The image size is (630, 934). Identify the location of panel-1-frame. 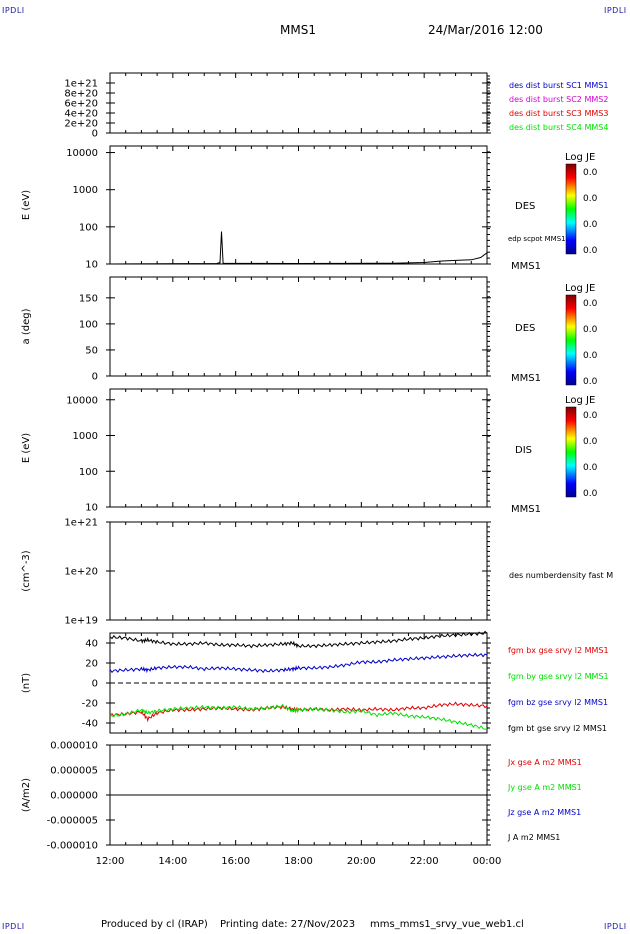
(298, 103).